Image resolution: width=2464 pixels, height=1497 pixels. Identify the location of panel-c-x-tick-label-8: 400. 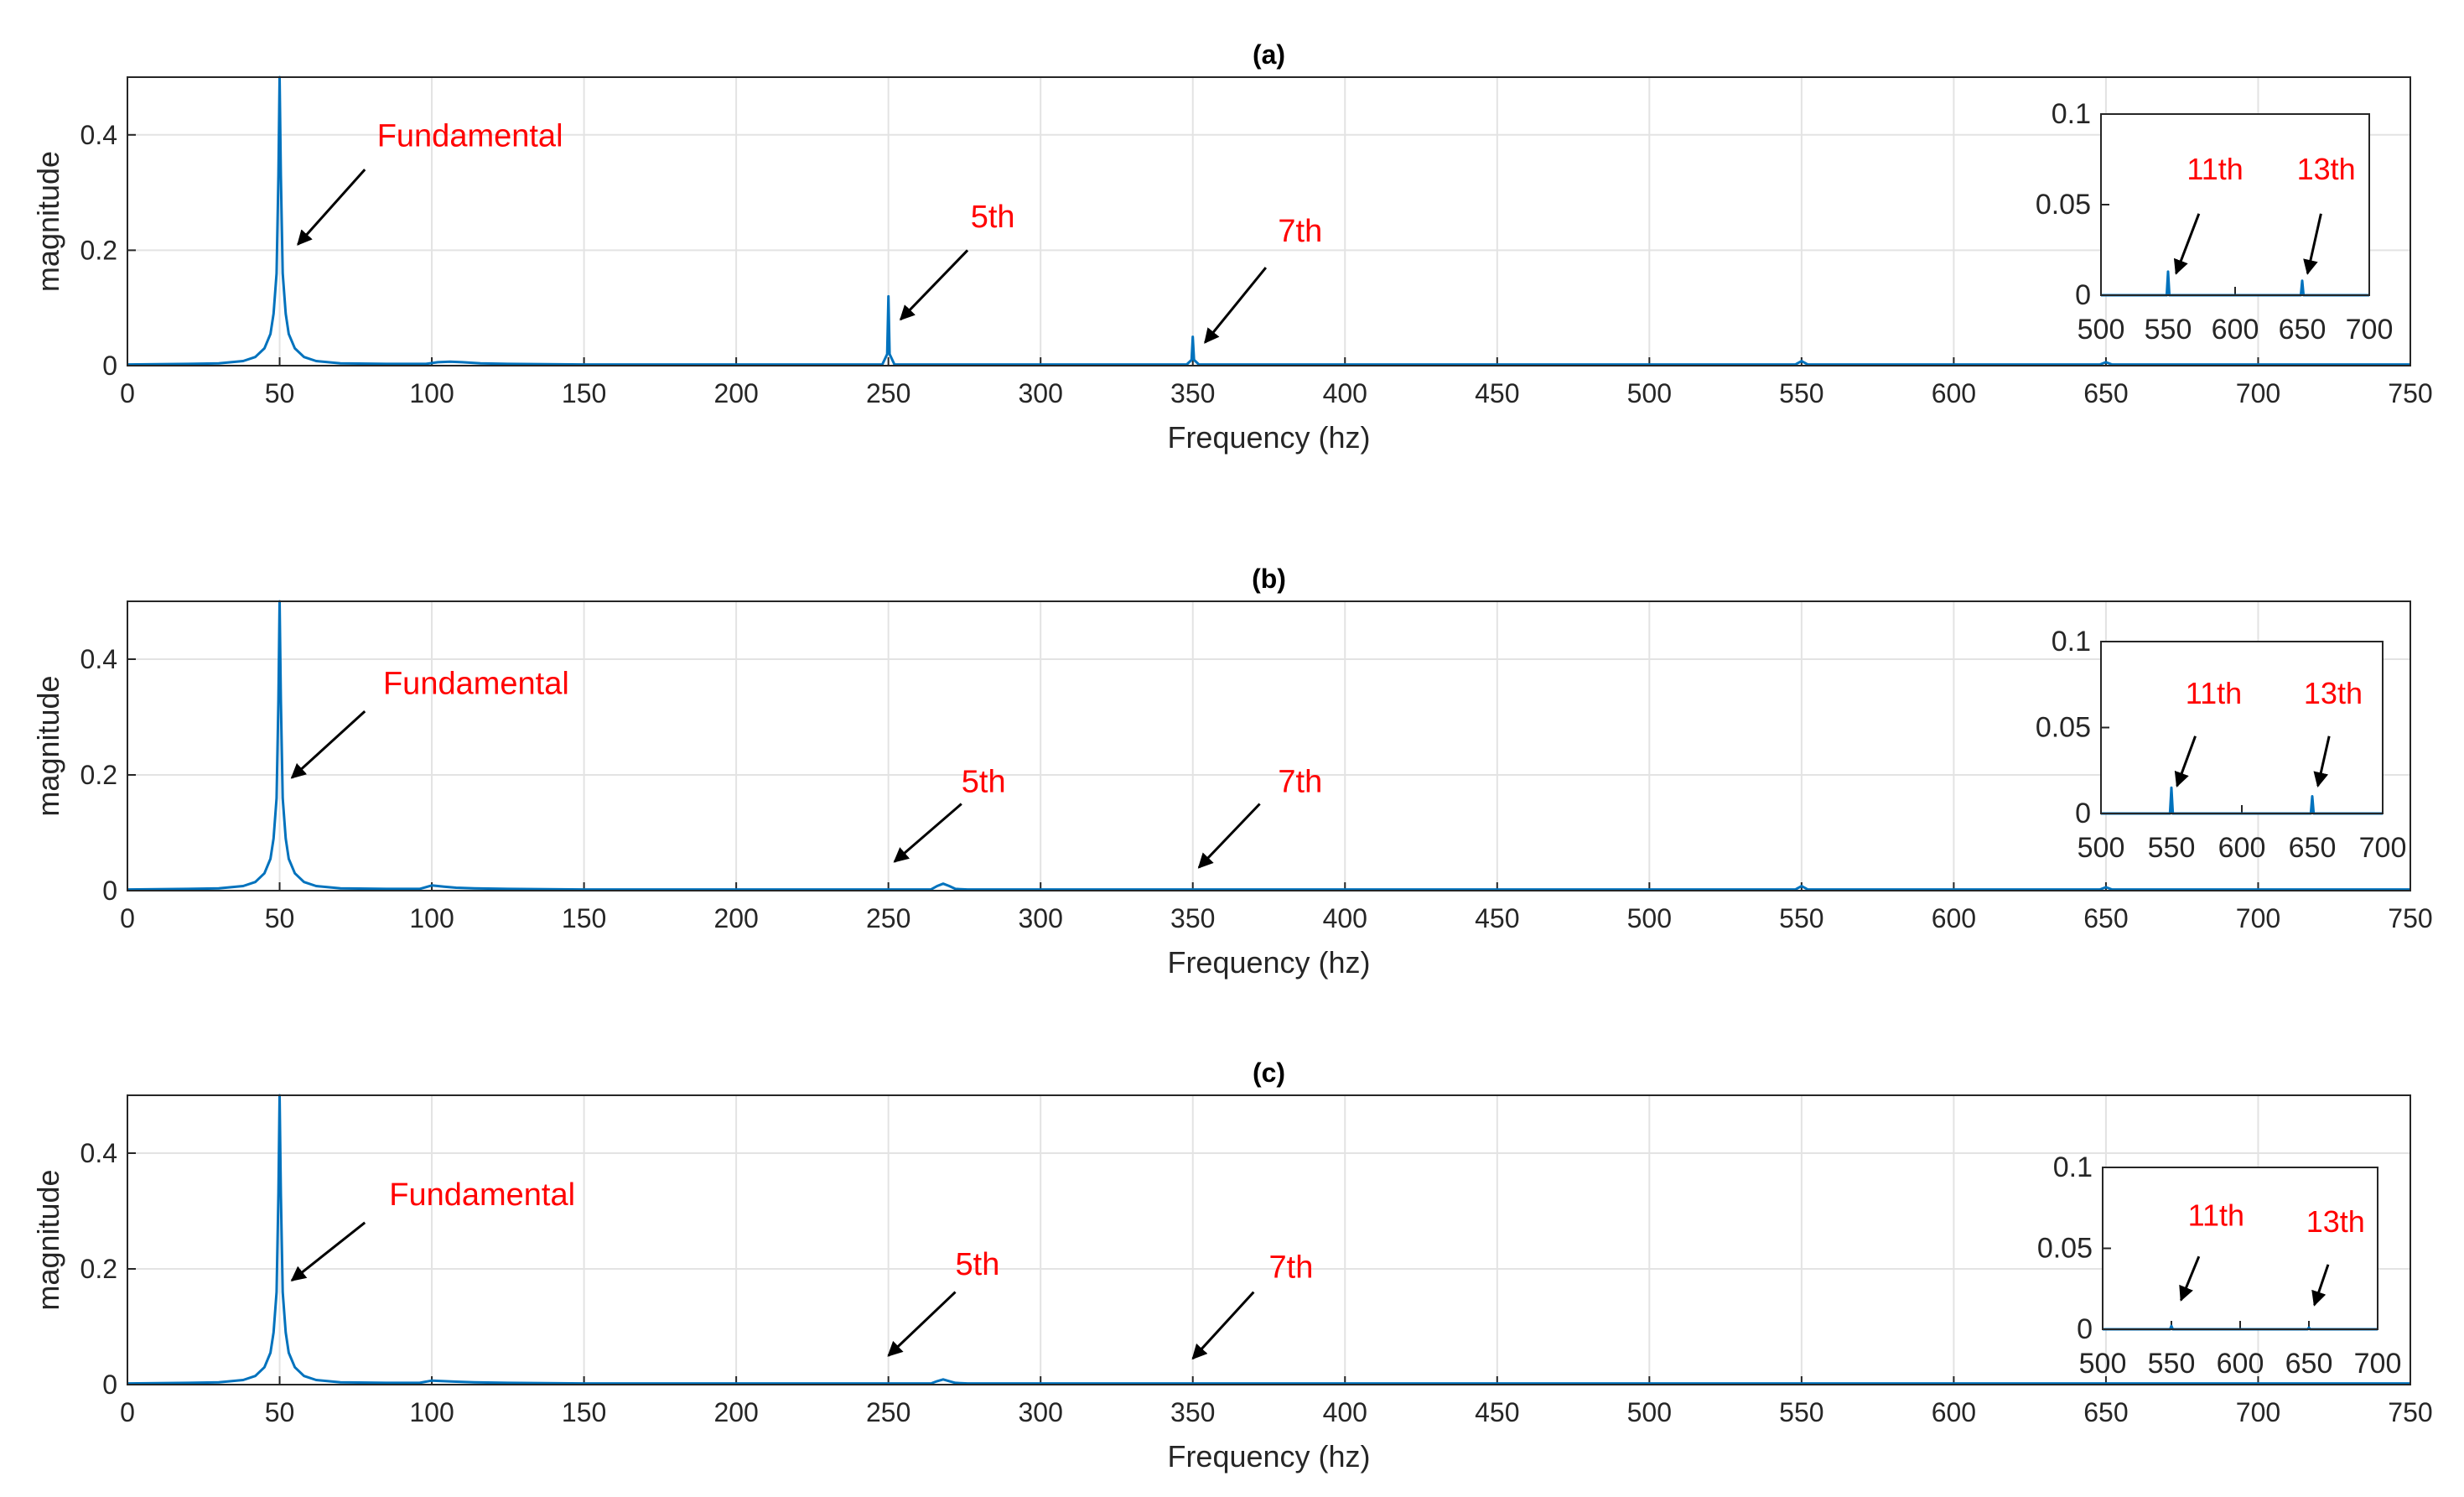
(1345, 1412).